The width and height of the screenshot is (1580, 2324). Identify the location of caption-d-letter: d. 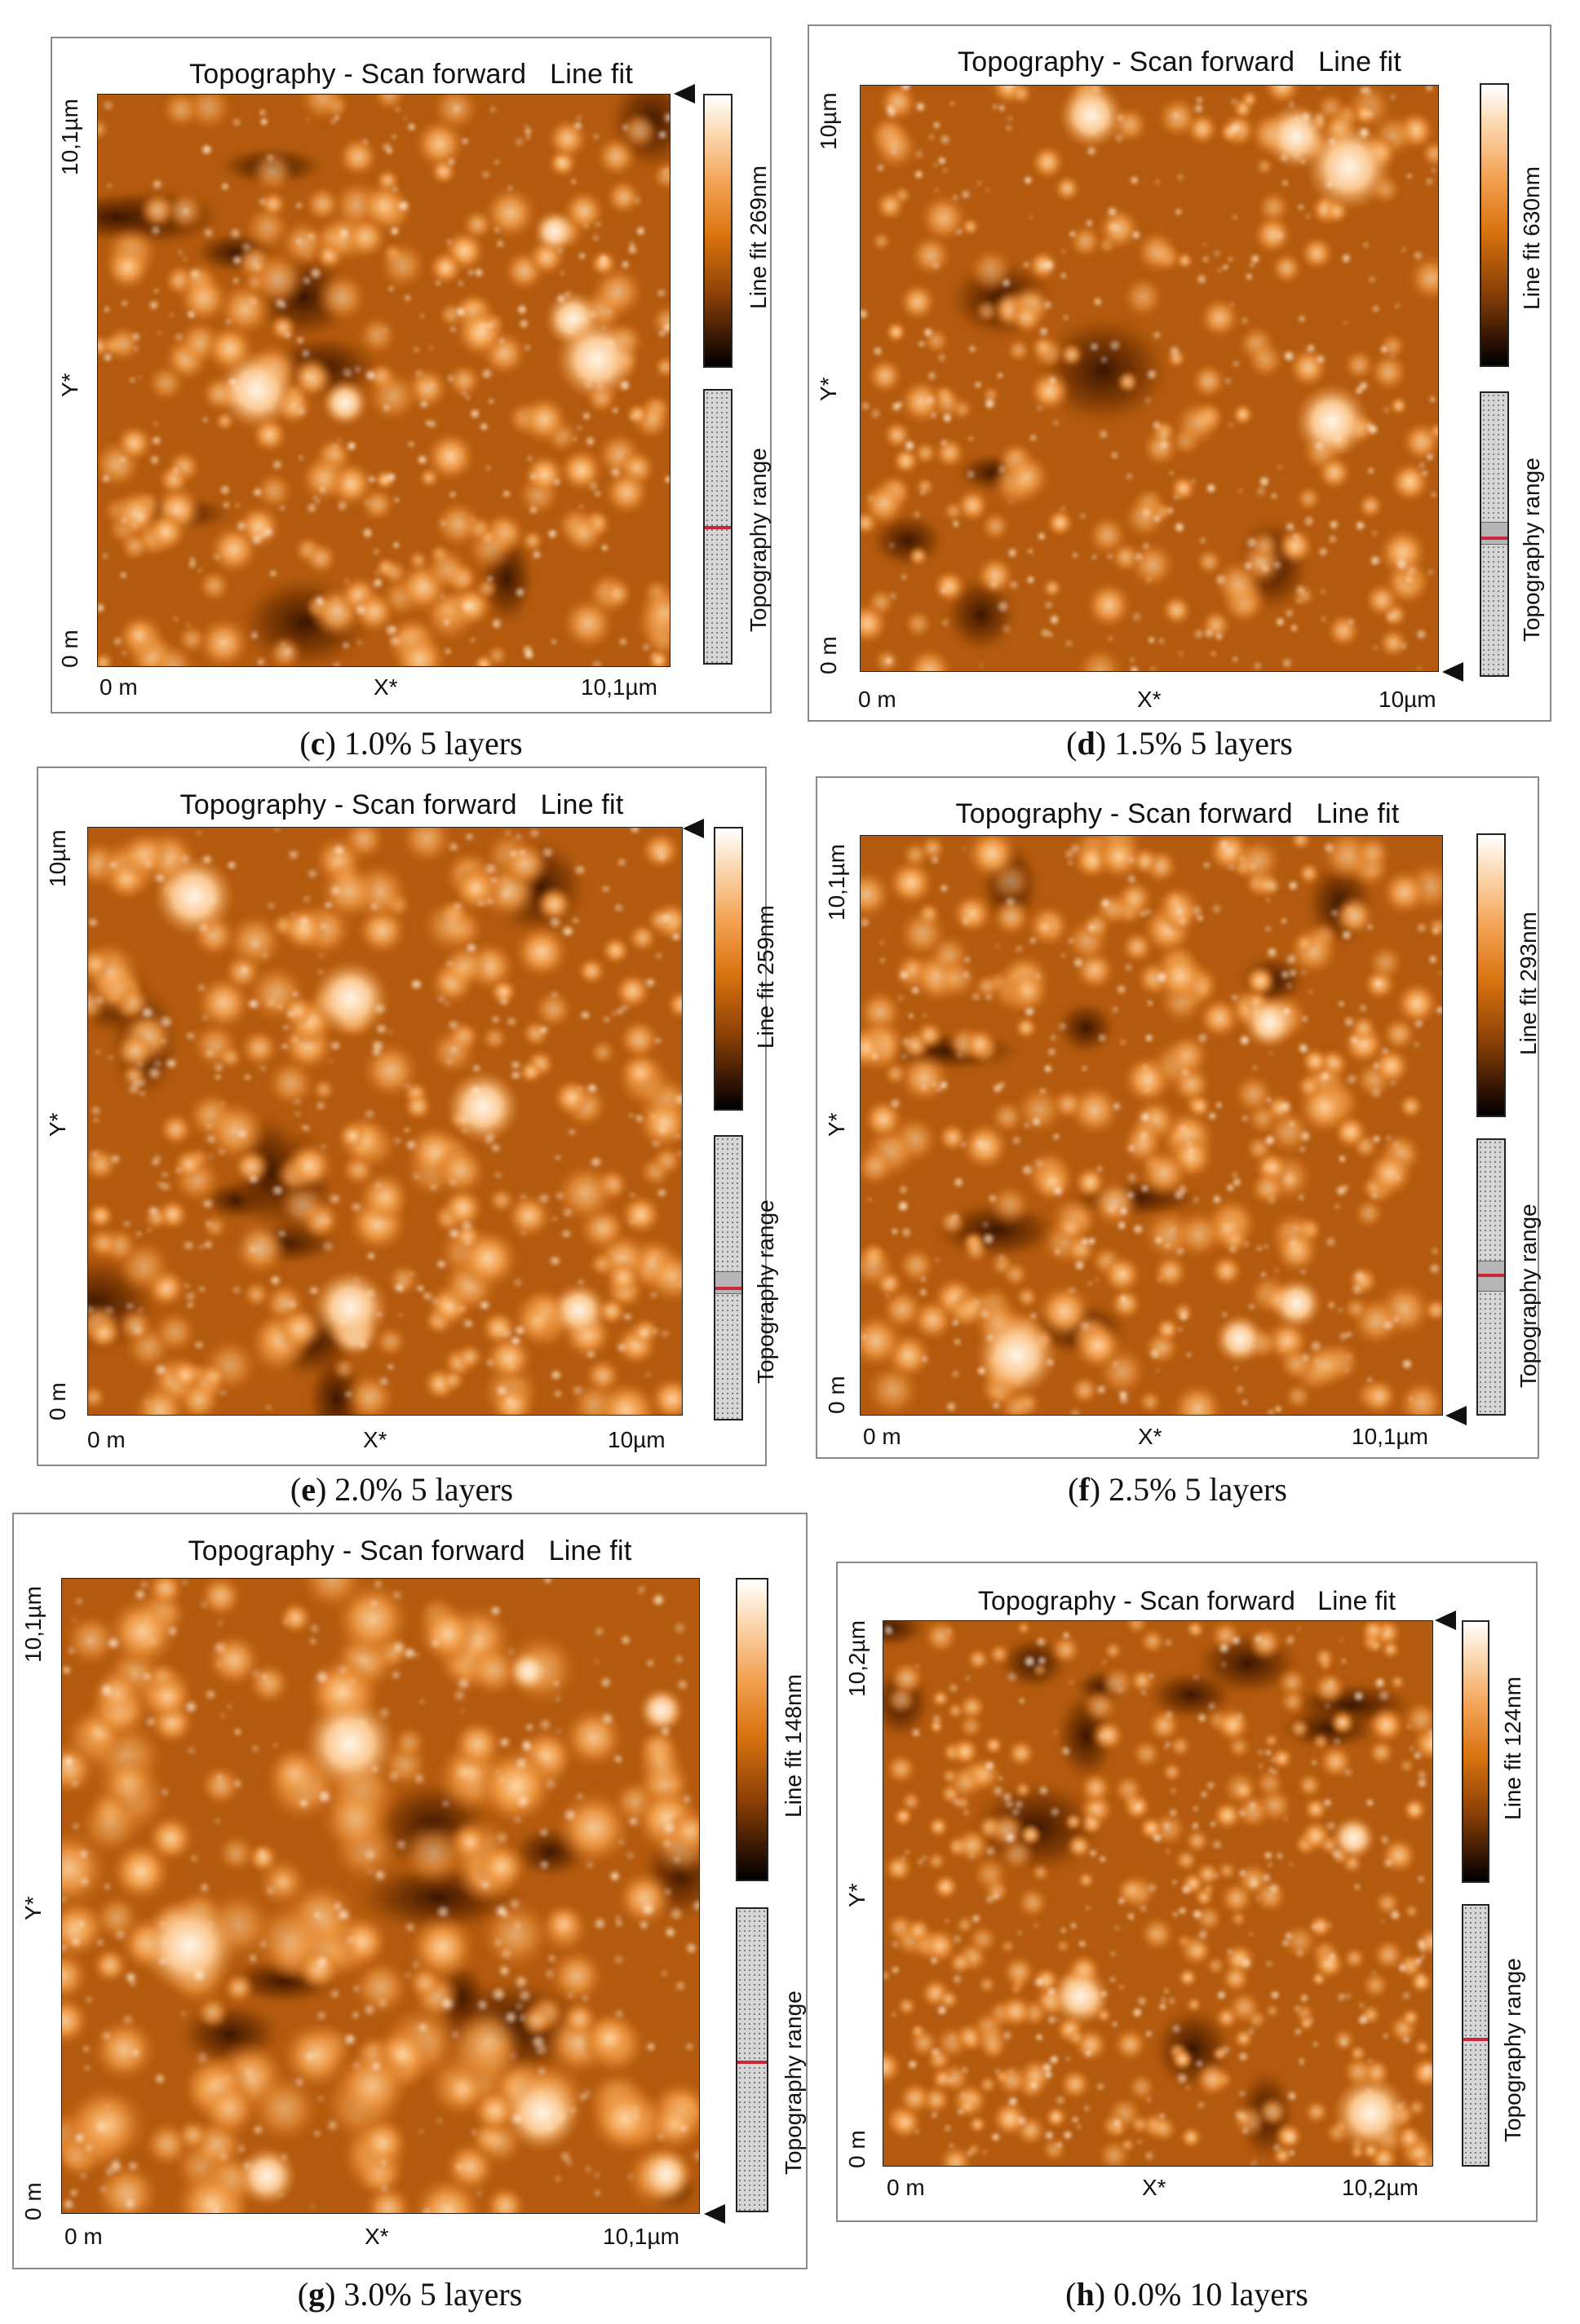
(1086, 744).